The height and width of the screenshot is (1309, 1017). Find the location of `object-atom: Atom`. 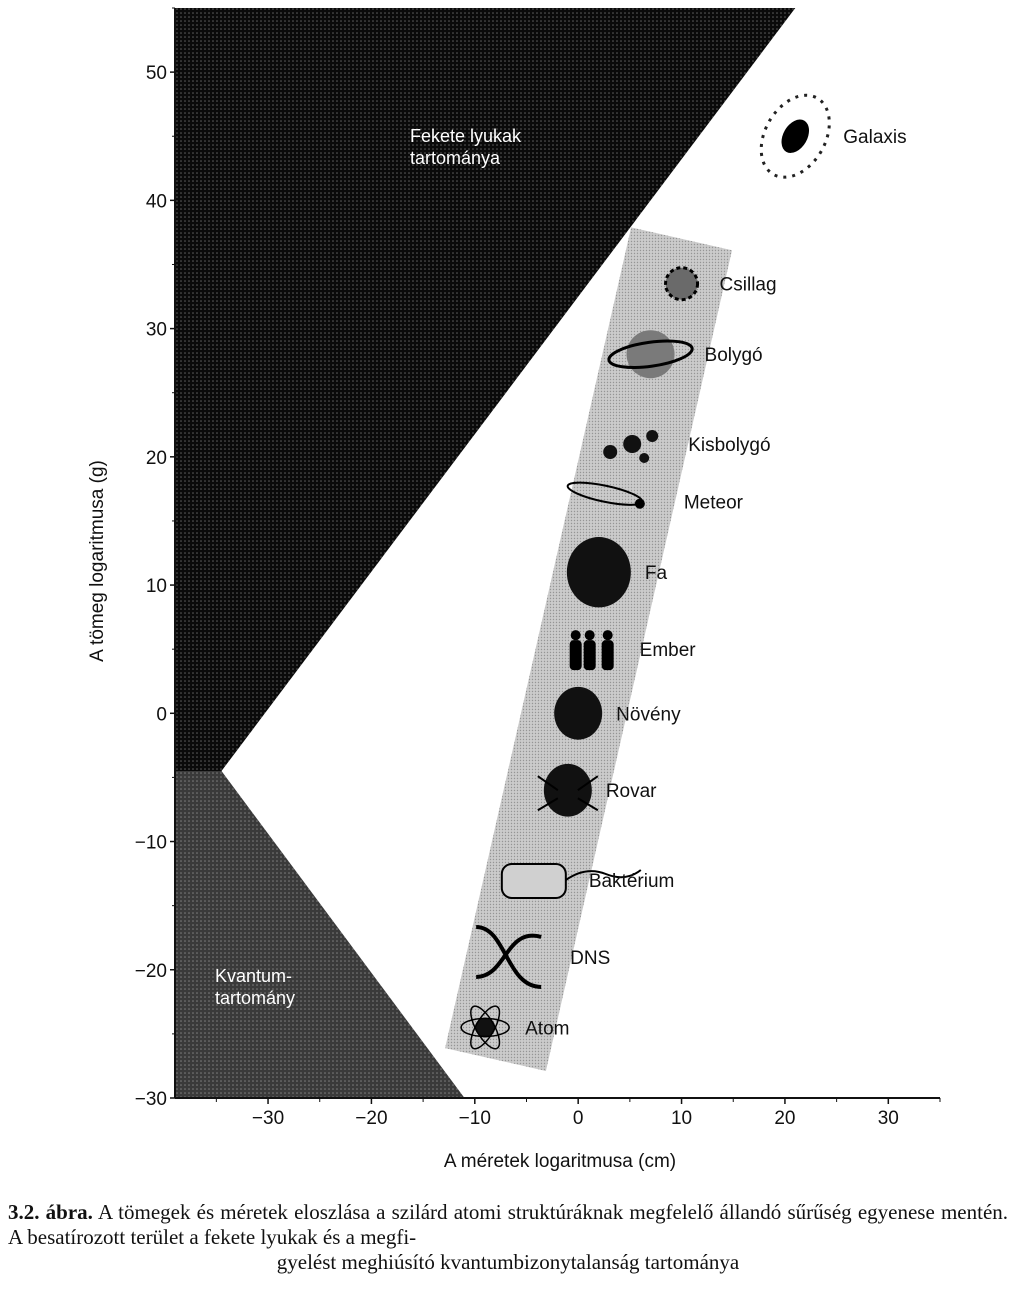

object-atom: Atom is located at coordinates (514, 1027).